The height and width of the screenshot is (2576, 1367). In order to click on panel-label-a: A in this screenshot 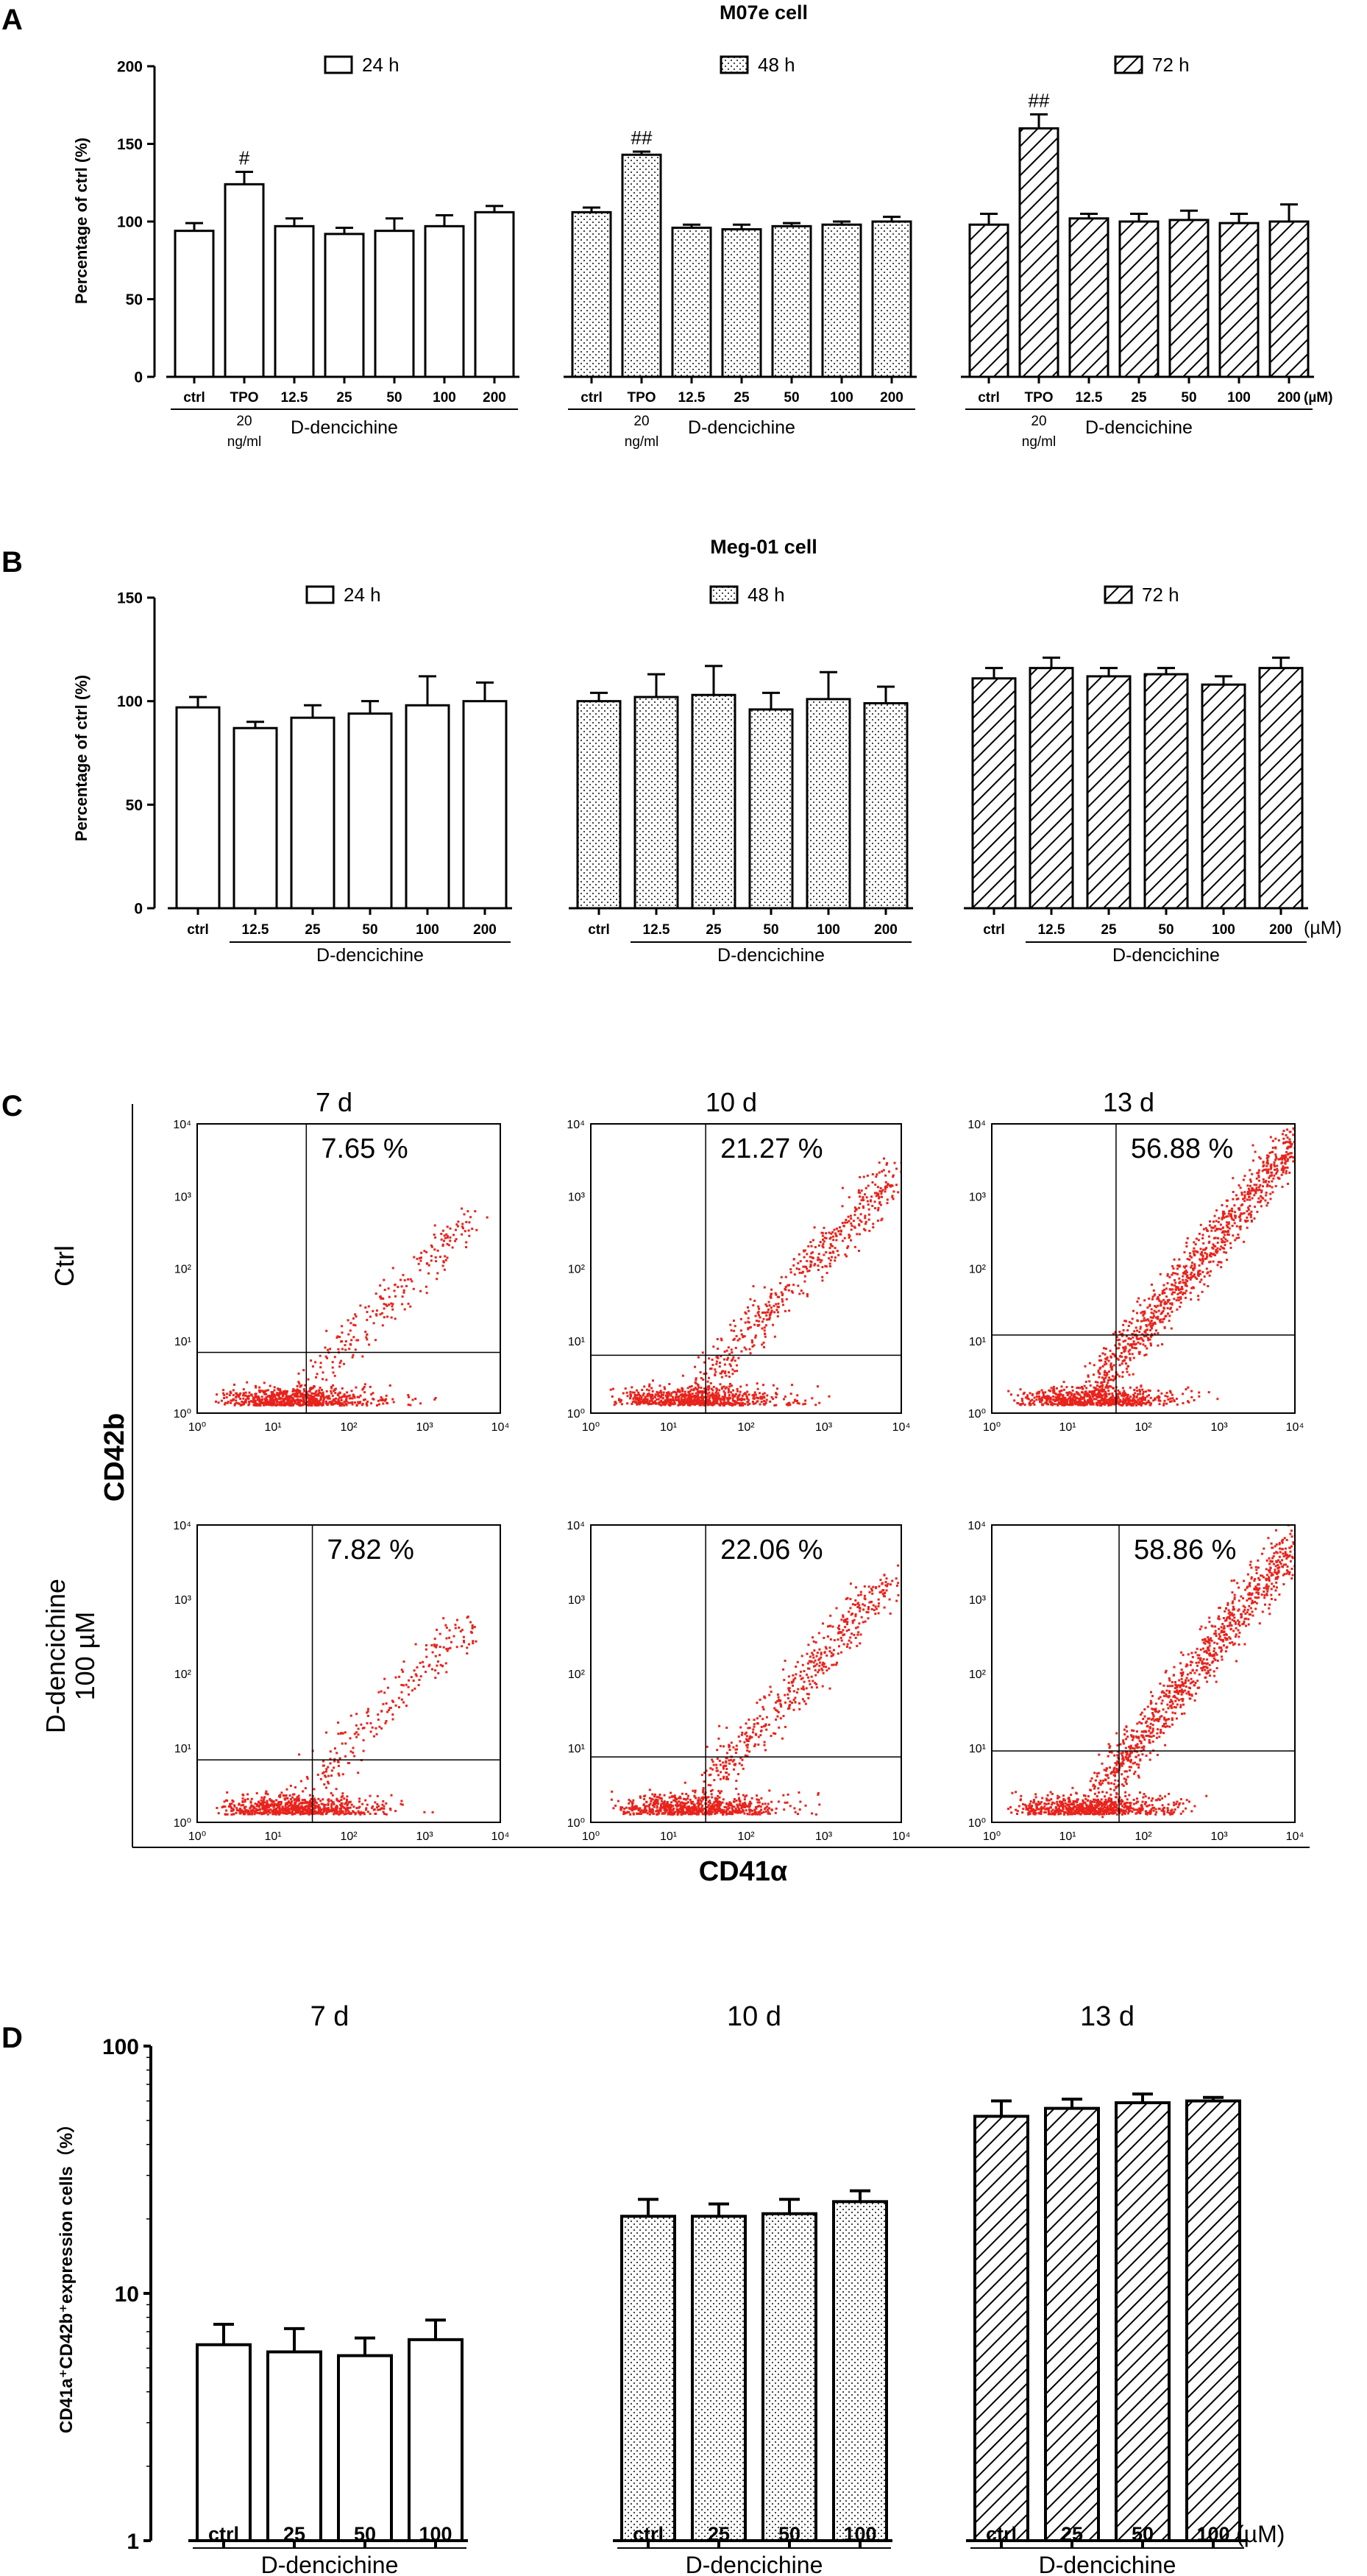, I will do `click(12, 20)`.